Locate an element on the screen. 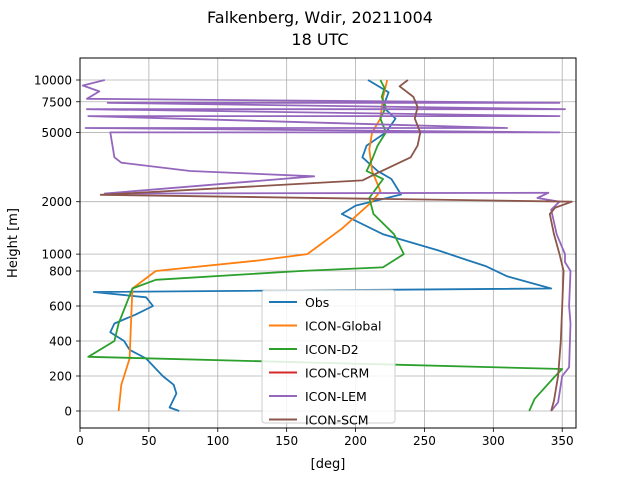  x-tick-label: 250 is located at coordinates (424, 441).